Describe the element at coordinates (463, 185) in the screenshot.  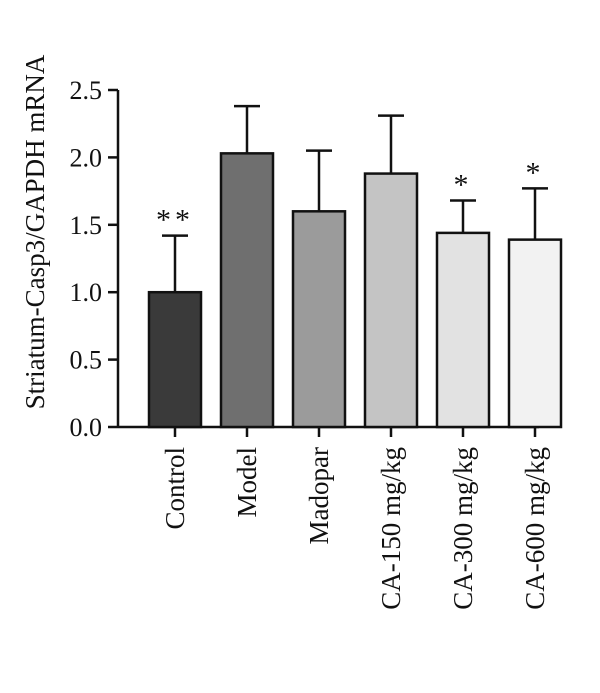
I see `significance-marker-4: *` at that location.